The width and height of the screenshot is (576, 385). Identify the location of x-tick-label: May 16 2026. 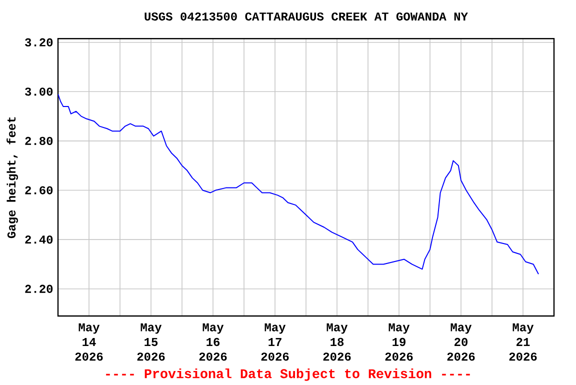
(213, 342).